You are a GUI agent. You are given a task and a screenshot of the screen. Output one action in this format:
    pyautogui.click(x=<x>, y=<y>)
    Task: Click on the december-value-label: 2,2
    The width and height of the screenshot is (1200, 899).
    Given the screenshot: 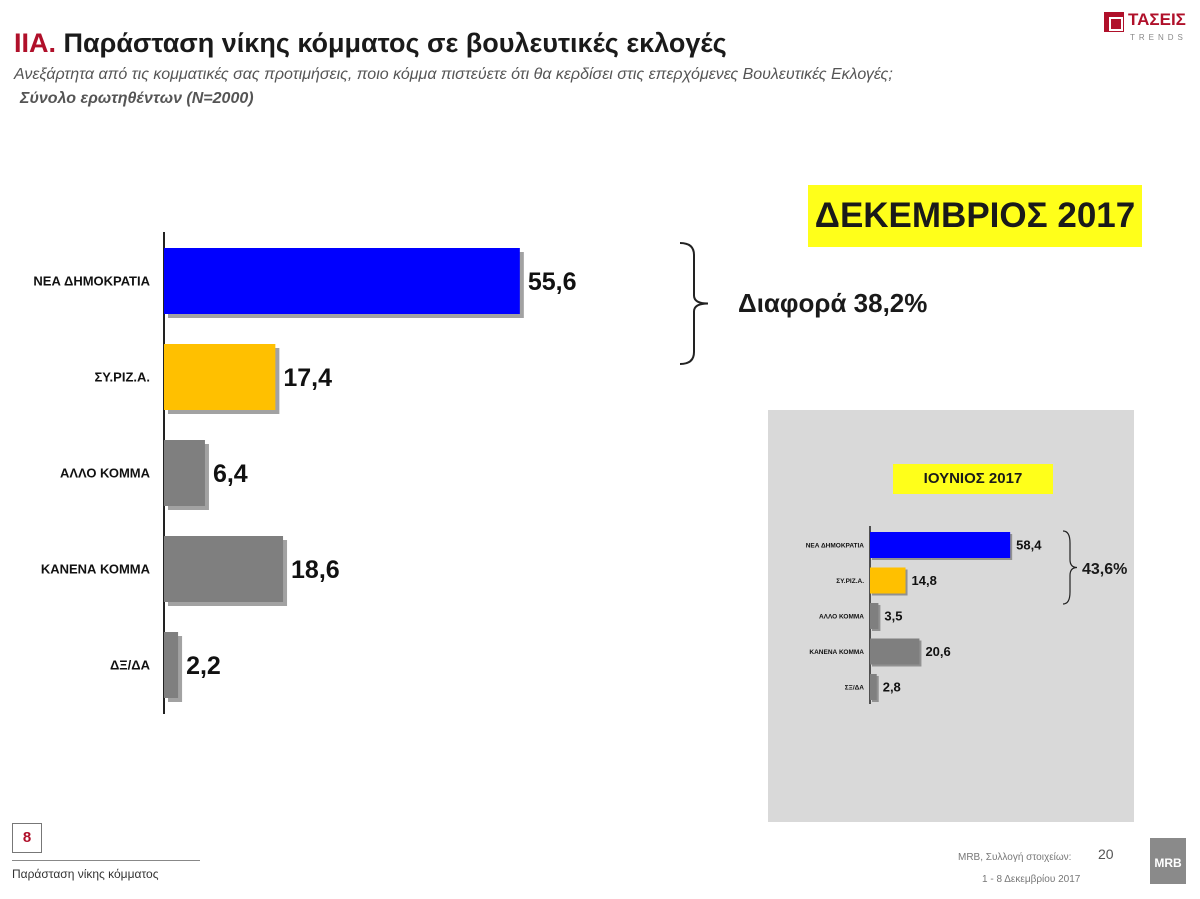 What is the action you would take?
    pyautogui.click(x=203, y=666)
    